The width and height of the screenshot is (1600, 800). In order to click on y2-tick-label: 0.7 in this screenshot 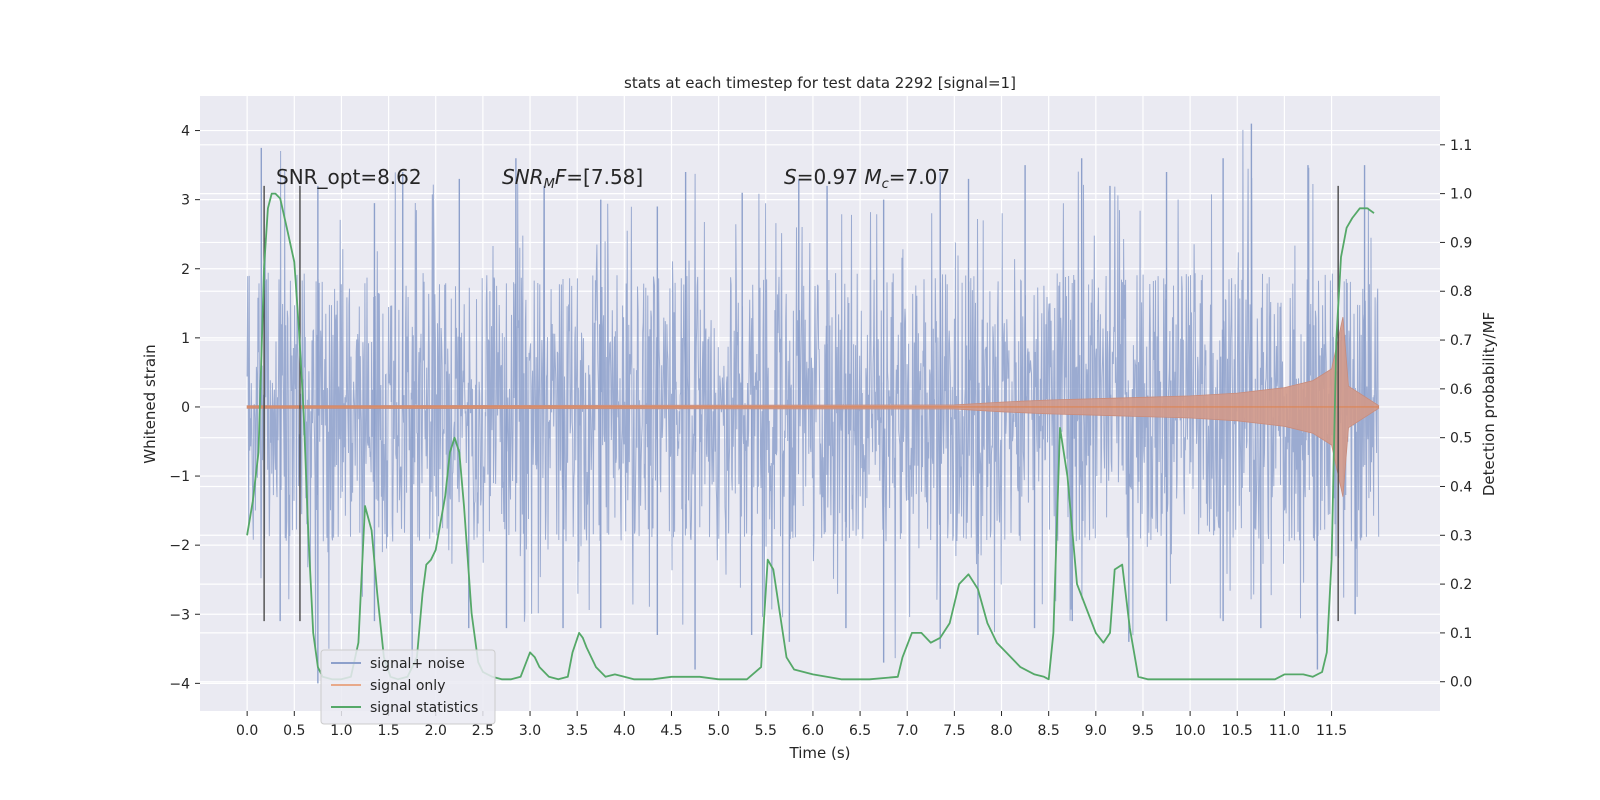, I will do `click(1461, 341)`.